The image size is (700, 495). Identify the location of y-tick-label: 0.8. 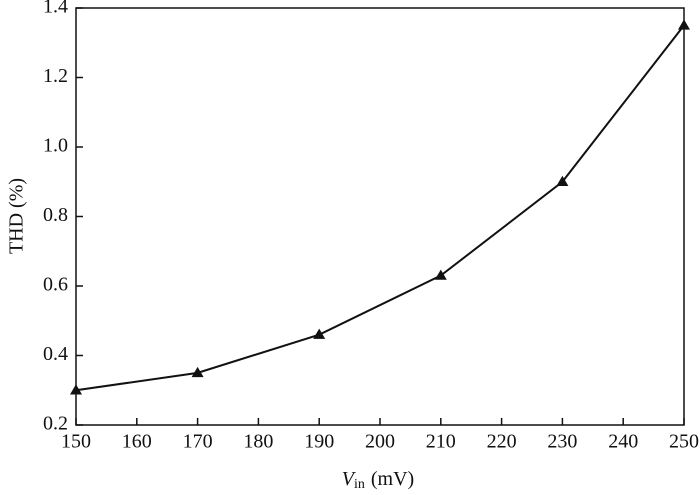
(55, 215).